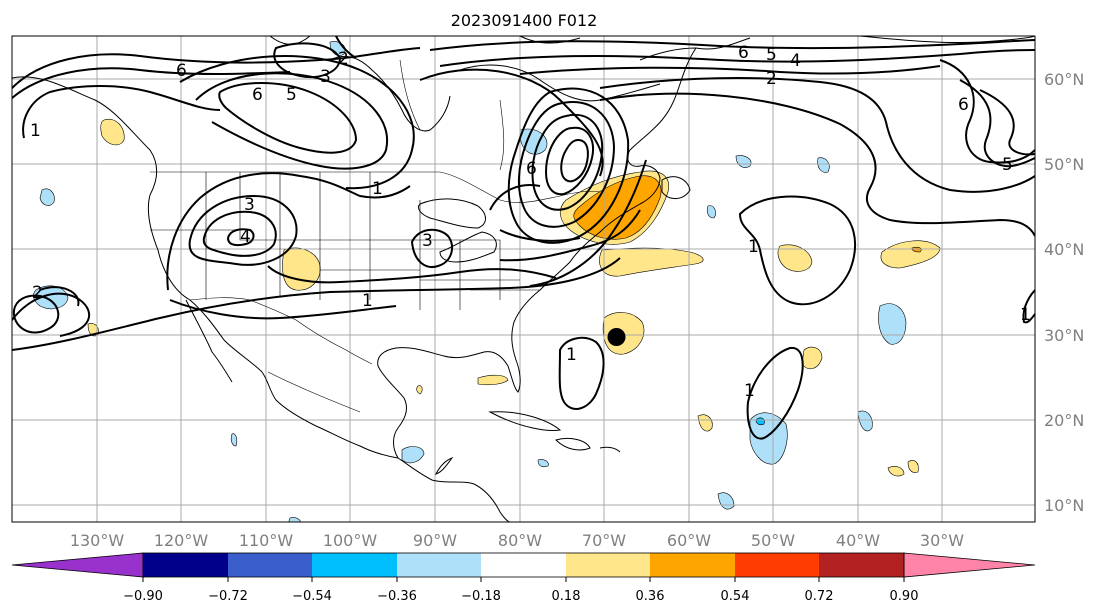  I want to click on storm-center-marker, so click(616, 337).